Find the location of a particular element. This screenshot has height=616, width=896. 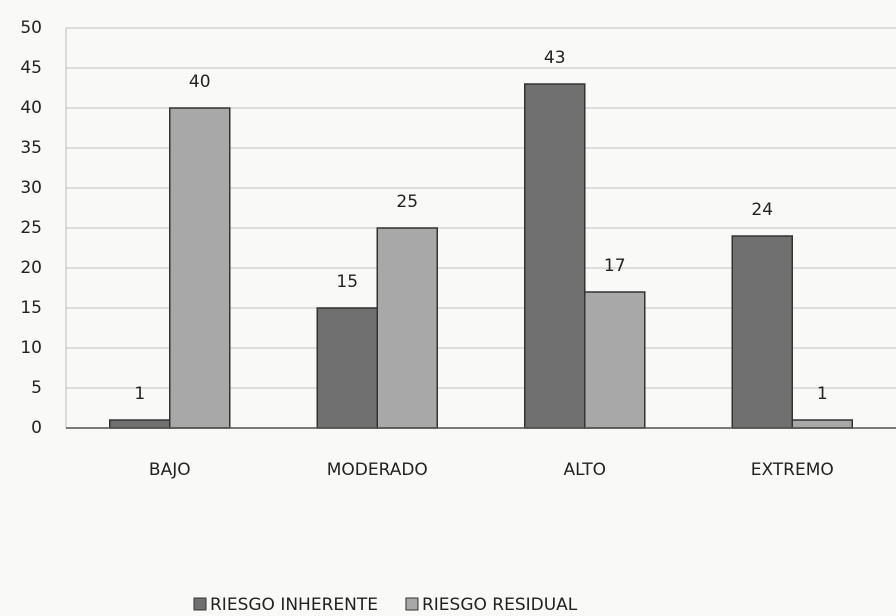

y-tick-label: 5 is located at coordinates (36, 388).